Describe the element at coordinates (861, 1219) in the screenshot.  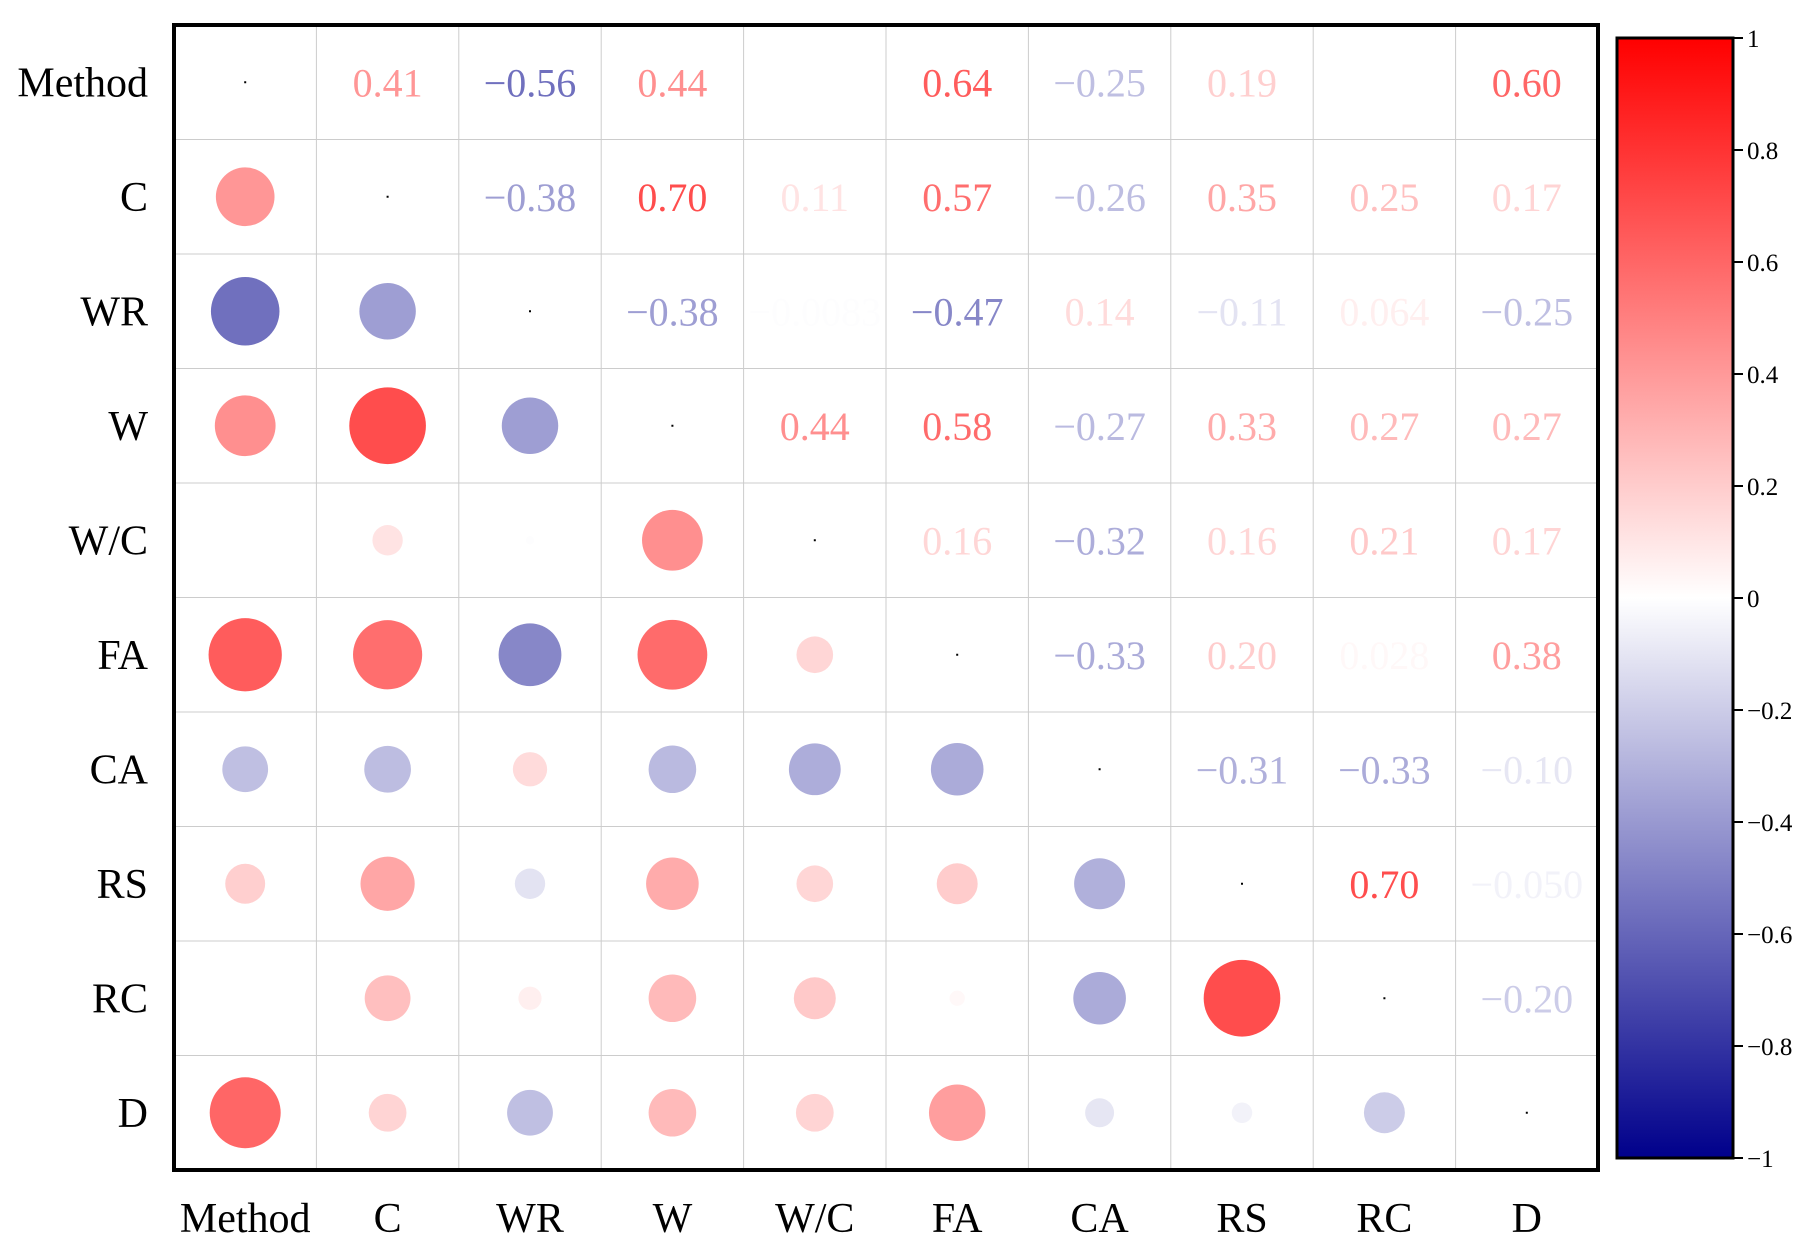
I see `column-labels: Method C WR W W/C FA CA RS RC D` at that location.